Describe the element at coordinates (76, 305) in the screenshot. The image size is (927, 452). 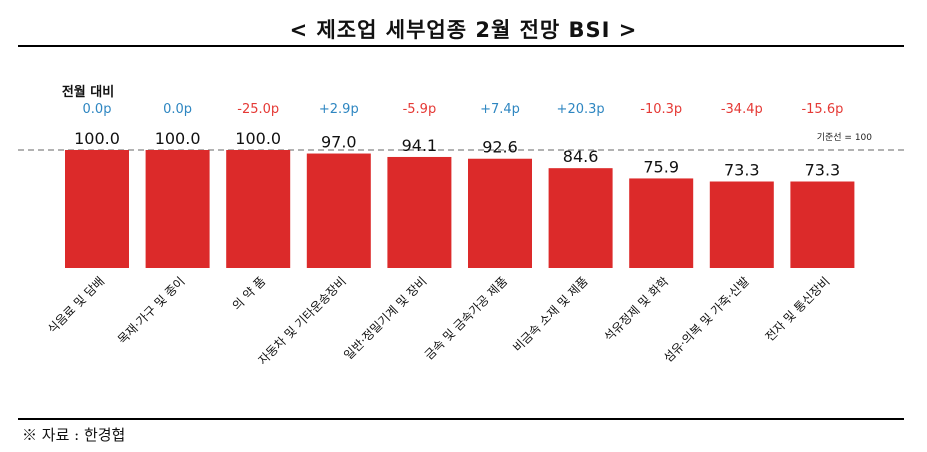
I see `category-label: 식음료 및 담배` at that location.